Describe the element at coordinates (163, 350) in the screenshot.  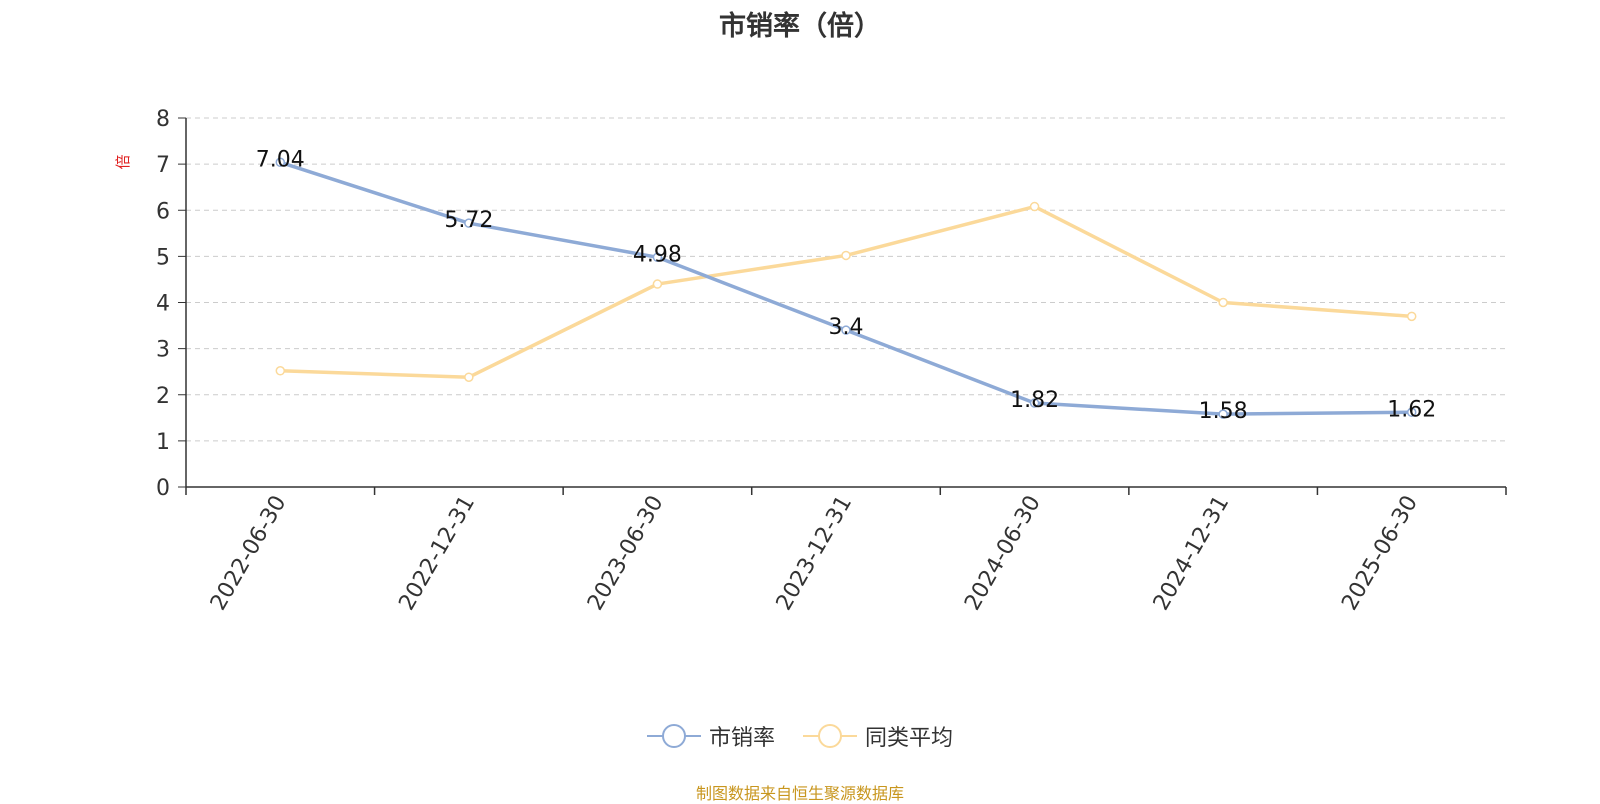
I see `y-tick-label-3: 3` at that location.